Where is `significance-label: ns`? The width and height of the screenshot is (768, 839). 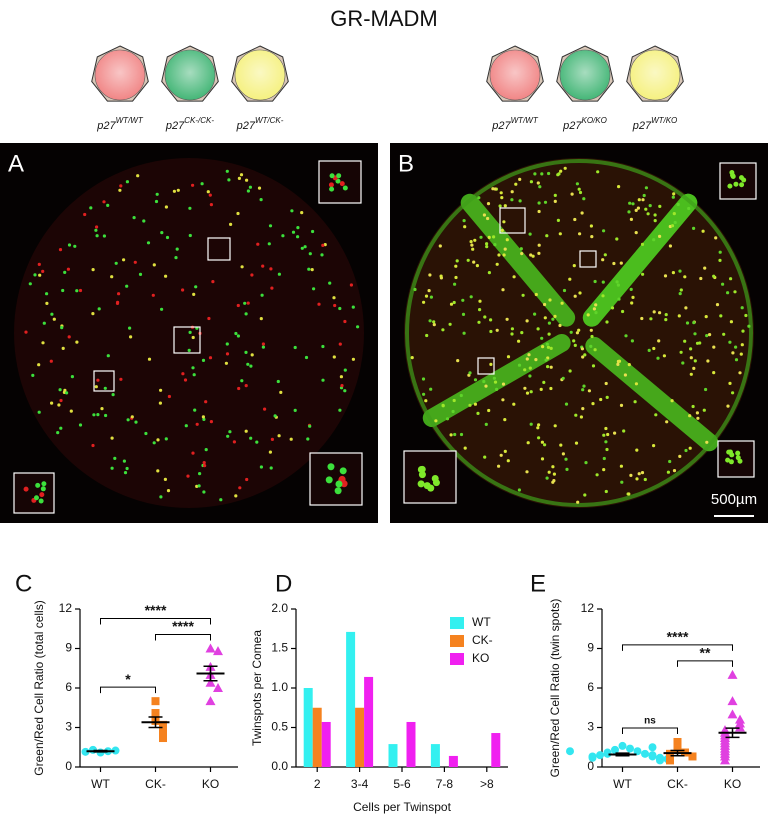
significance-label: ns is located at coordinates (650, 721).